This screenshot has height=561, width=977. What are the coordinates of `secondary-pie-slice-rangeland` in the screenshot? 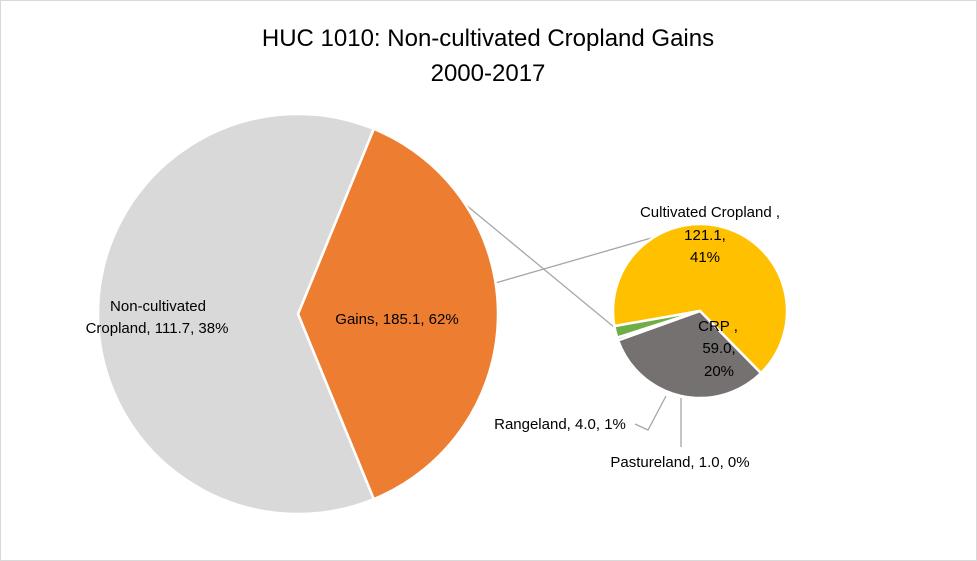 It's located at (657, 324).